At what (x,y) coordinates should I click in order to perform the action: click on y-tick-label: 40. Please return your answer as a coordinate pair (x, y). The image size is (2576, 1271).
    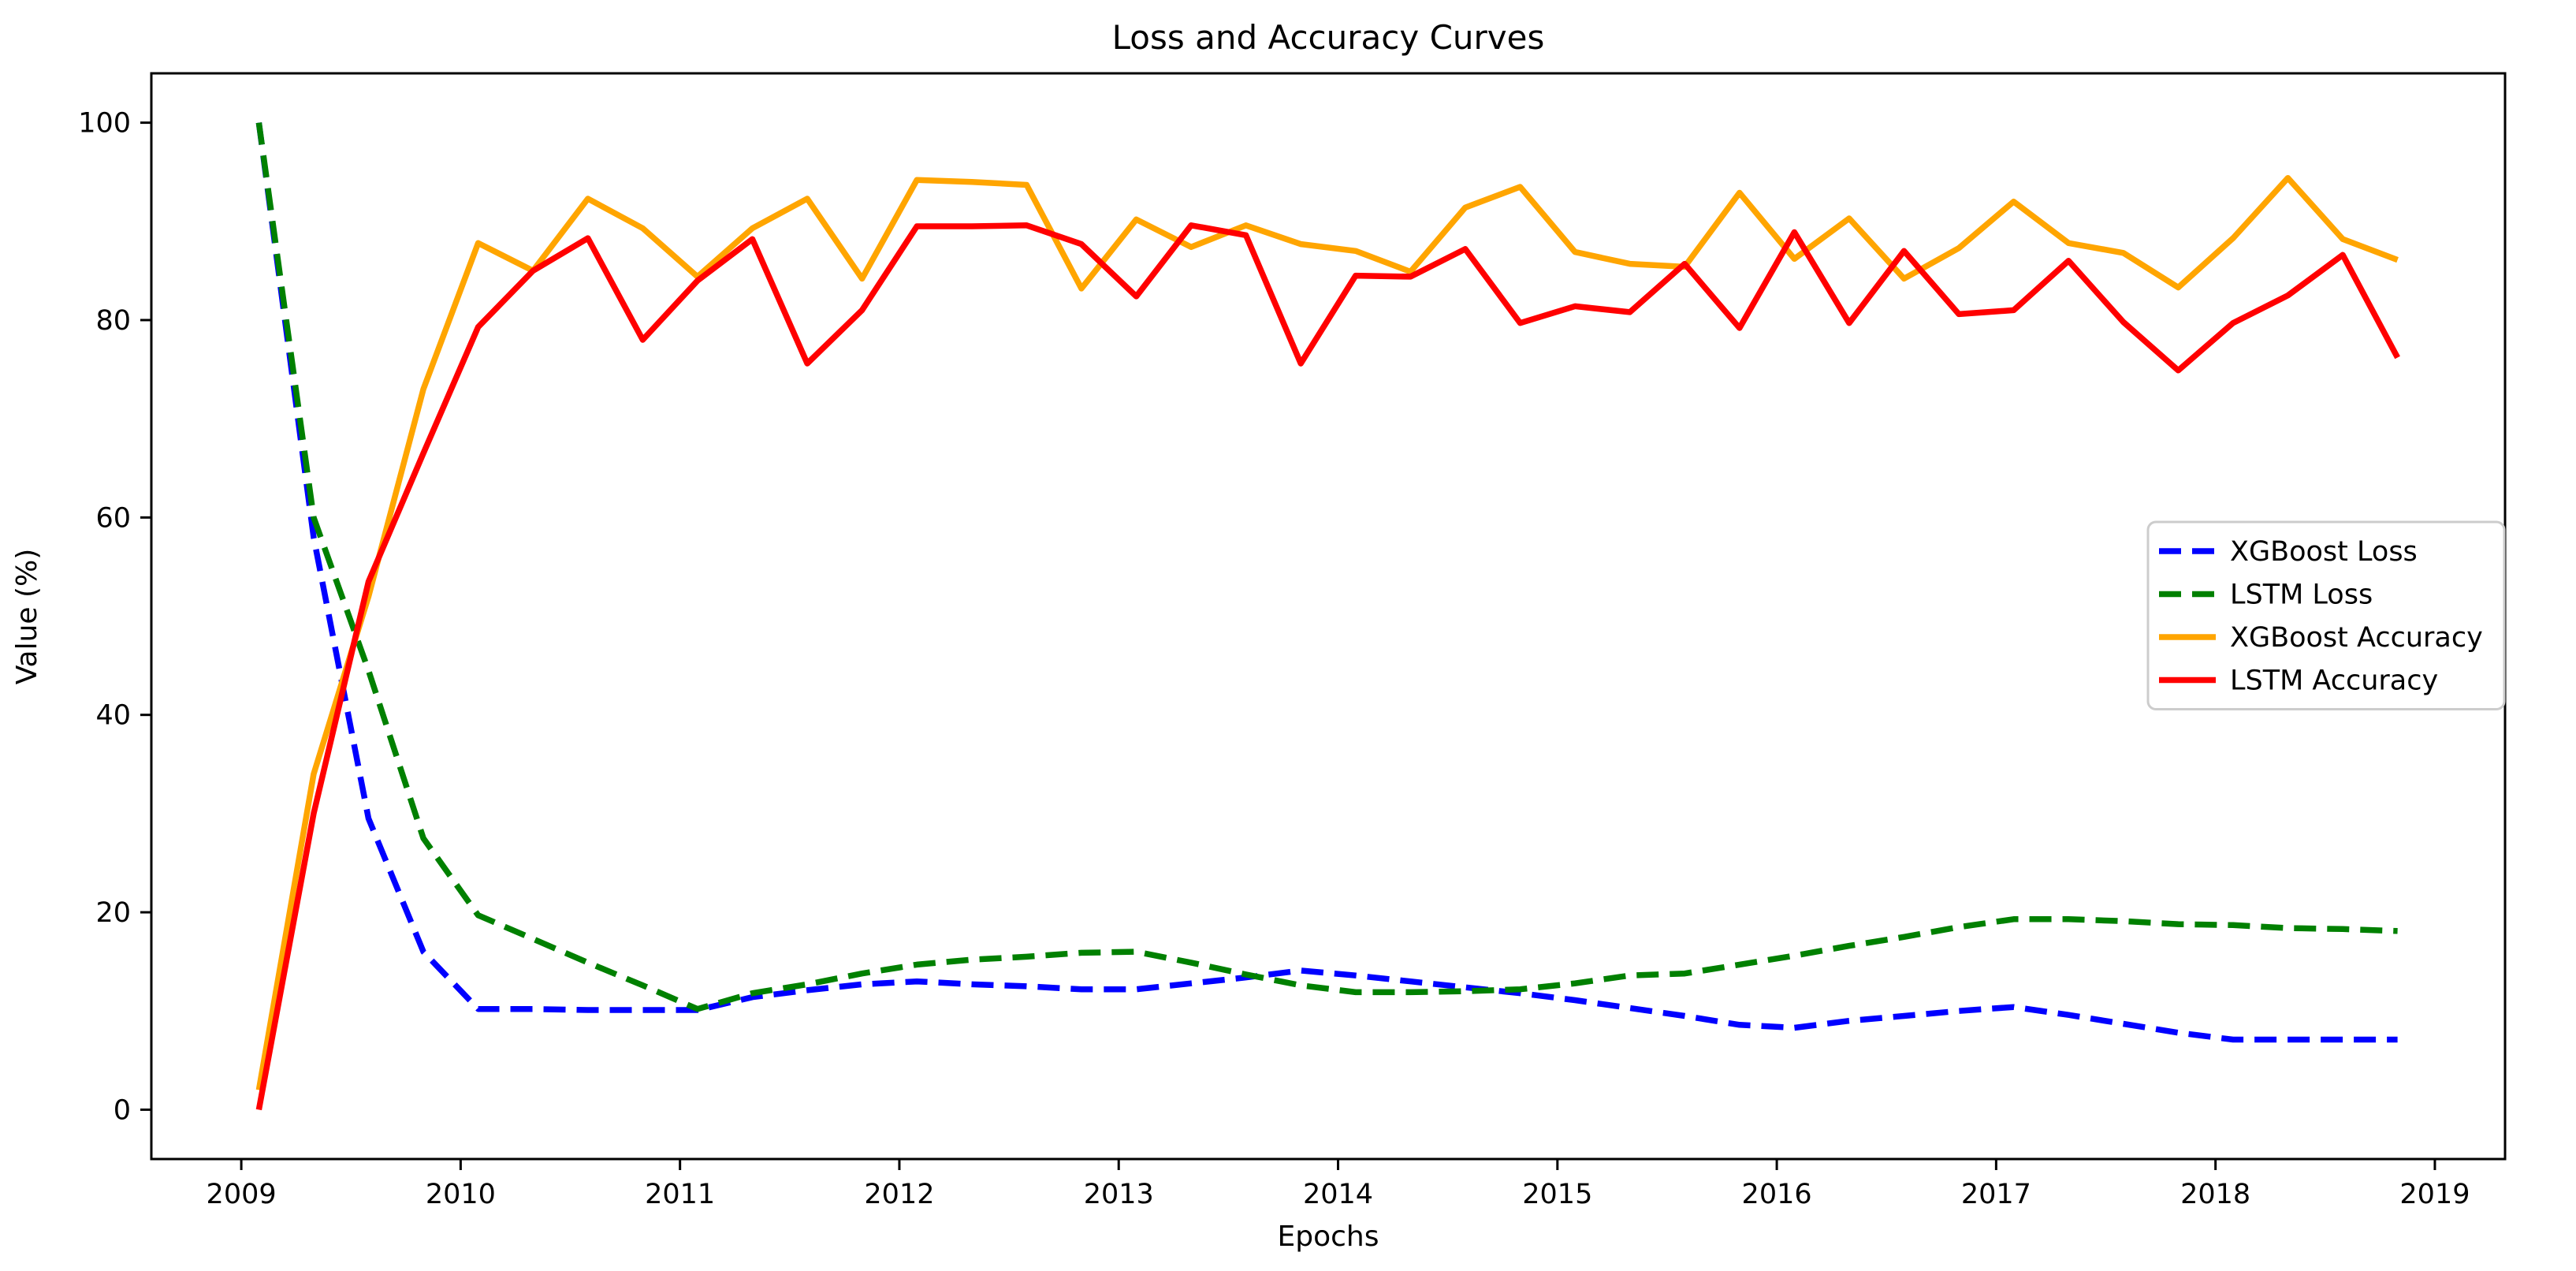
    Looking at the image, I should click on (113, 716).